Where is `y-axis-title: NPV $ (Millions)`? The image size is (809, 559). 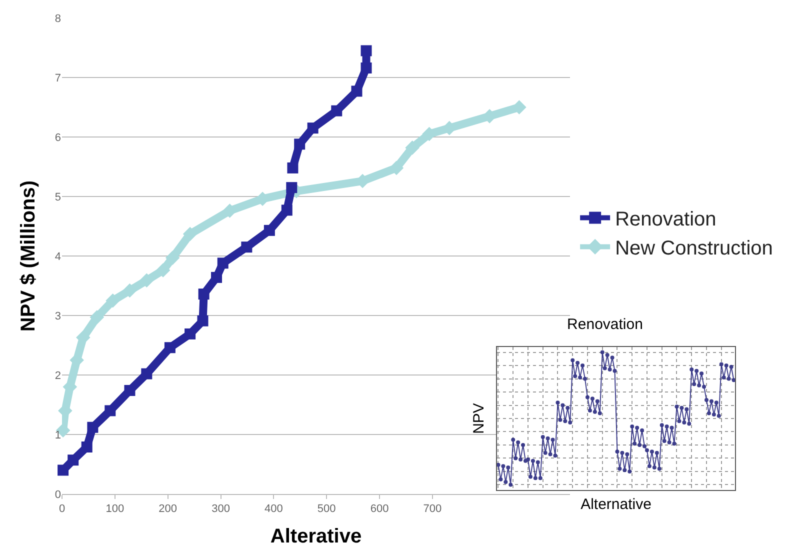 y-axis-title: NPV $ (Millions) is located at coordinates (28, 256).